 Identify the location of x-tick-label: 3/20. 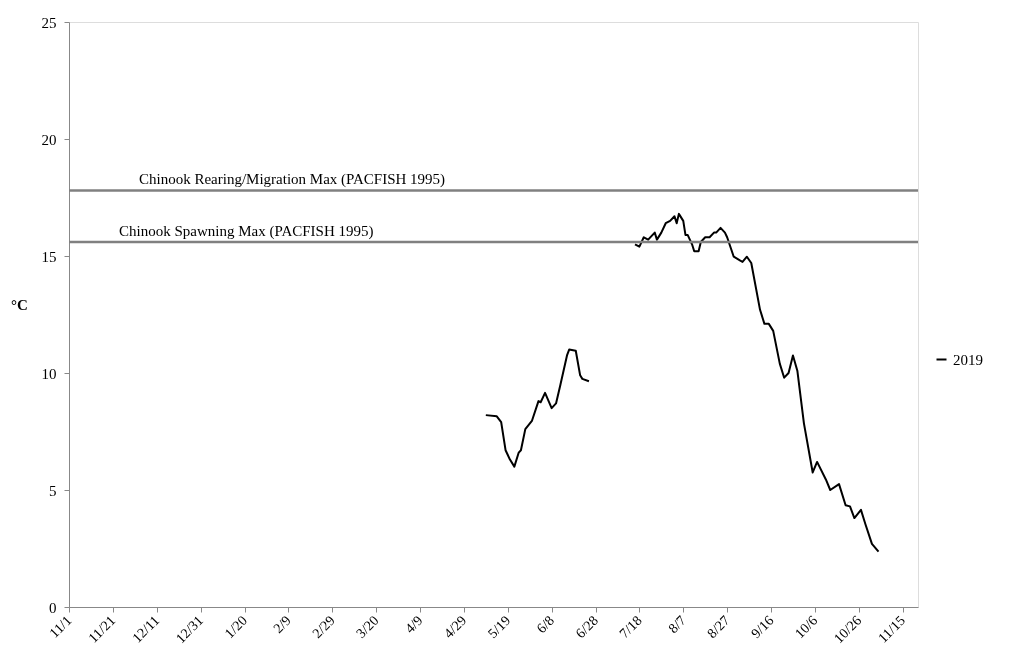
(367, 627).